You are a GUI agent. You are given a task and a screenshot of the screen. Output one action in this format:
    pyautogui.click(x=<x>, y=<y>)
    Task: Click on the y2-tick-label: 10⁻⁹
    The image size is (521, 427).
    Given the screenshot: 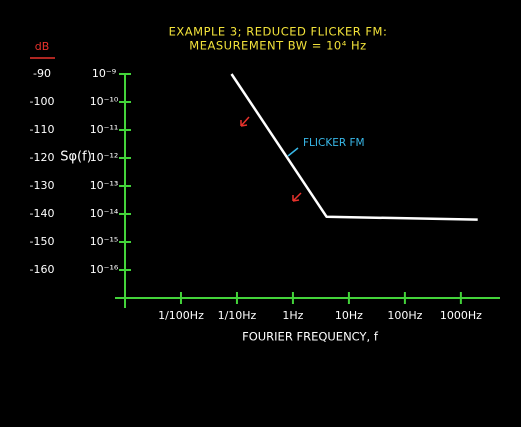 What is the action you would take?
    pyautogui.click(x=104, y=73)
    